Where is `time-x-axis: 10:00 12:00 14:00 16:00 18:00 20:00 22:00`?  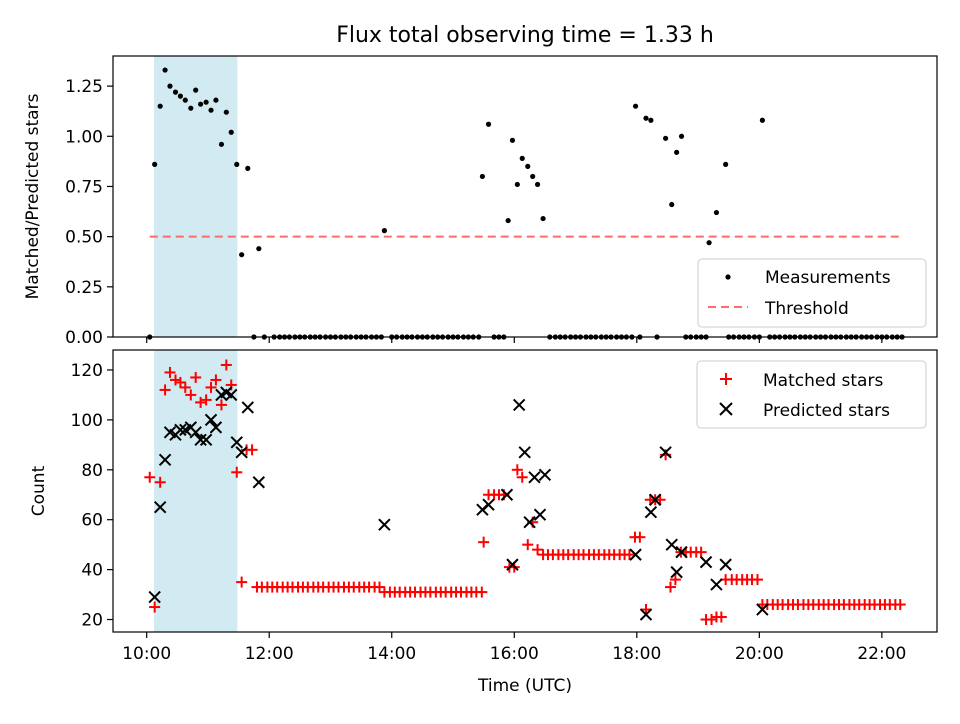 time-x-axis: 10:00 12:00 14:00 16:00 18:00 20:00 22:00 is located at coordinates (514, 648).